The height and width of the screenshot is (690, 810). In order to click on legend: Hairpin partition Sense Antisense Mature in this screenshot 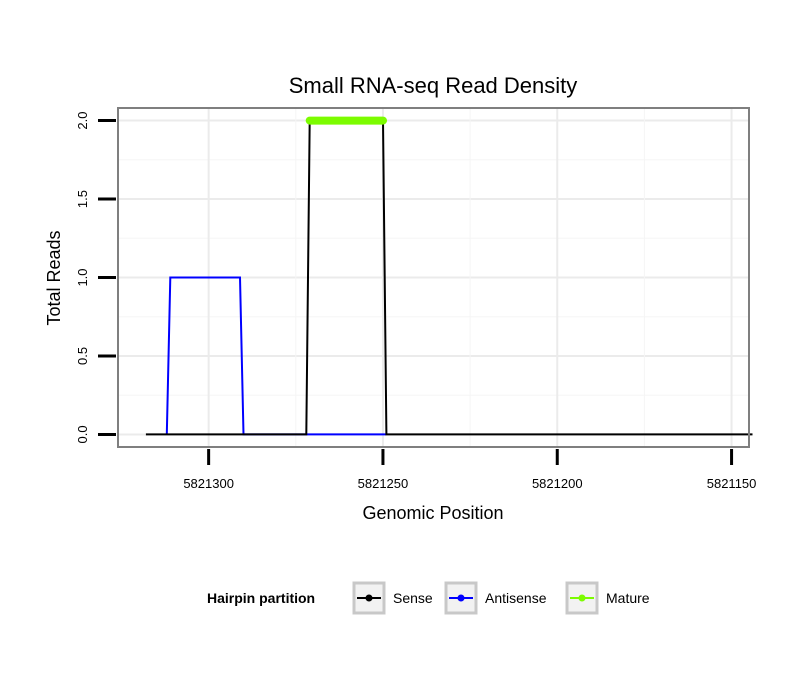, I will do `click(428, 598)`.